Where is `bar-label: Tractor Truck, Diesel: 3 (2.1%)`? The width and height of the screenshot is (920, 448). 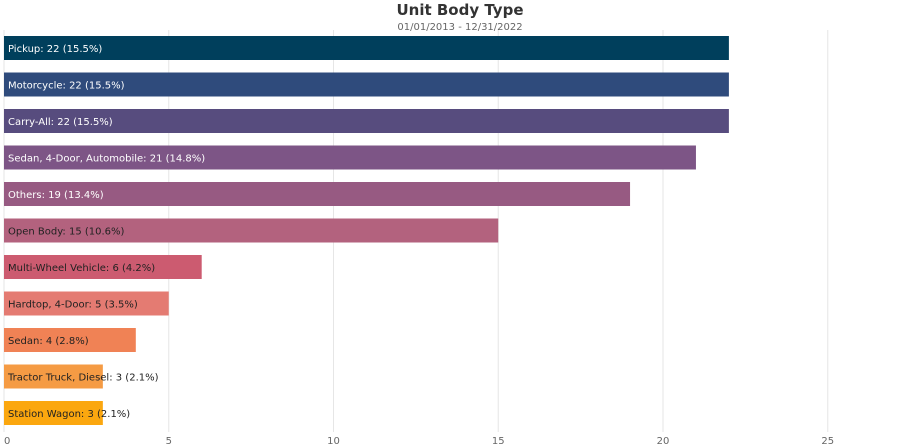 bar-label: Tractor Truck, Diesel: 3 (2.1%) is located at coordinates (83, 378).